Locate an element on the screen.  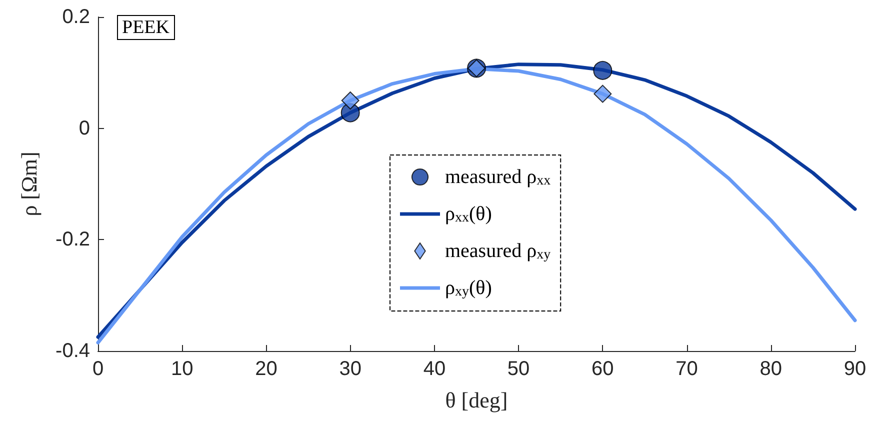
y-tick-label: 0 is located at coordinates (84, 128).